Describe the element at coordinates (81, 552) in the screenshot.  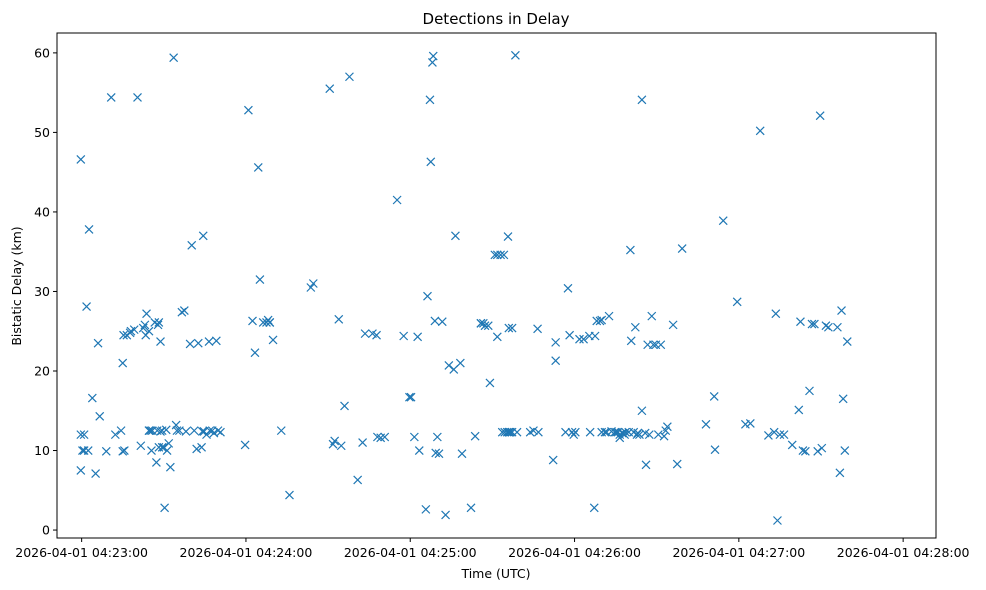
I see `x-tick-label: 2026-04-01 04:23:00` at that location.